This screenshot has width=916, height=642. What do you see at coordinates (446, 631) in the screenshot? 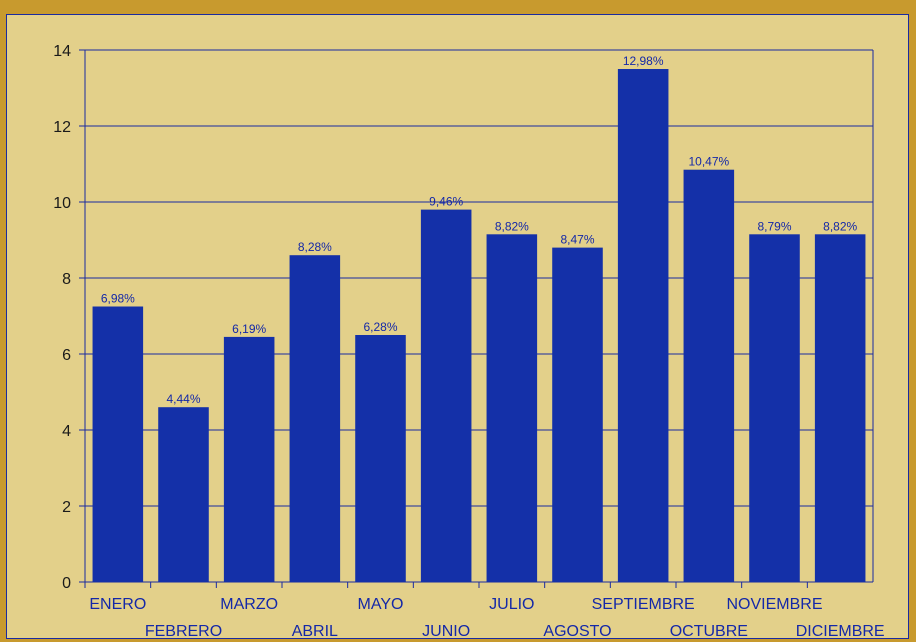
I see `x-tick-label: JUNIO` at bounding box center [446, 631].